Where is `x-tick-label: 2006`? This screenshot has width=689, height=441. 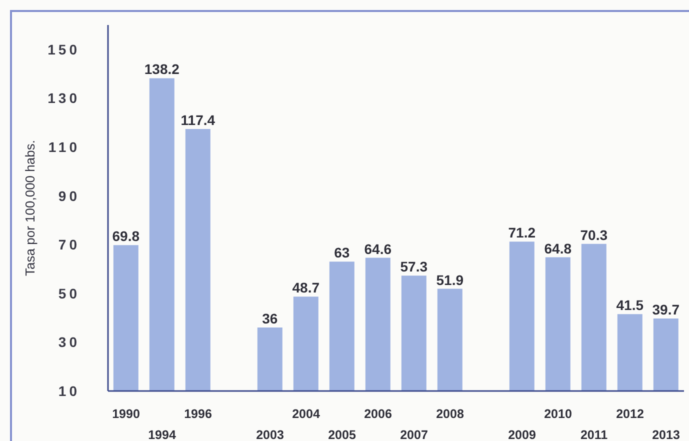 x-tick-label: 2006 is located at coordinates (378, 414).